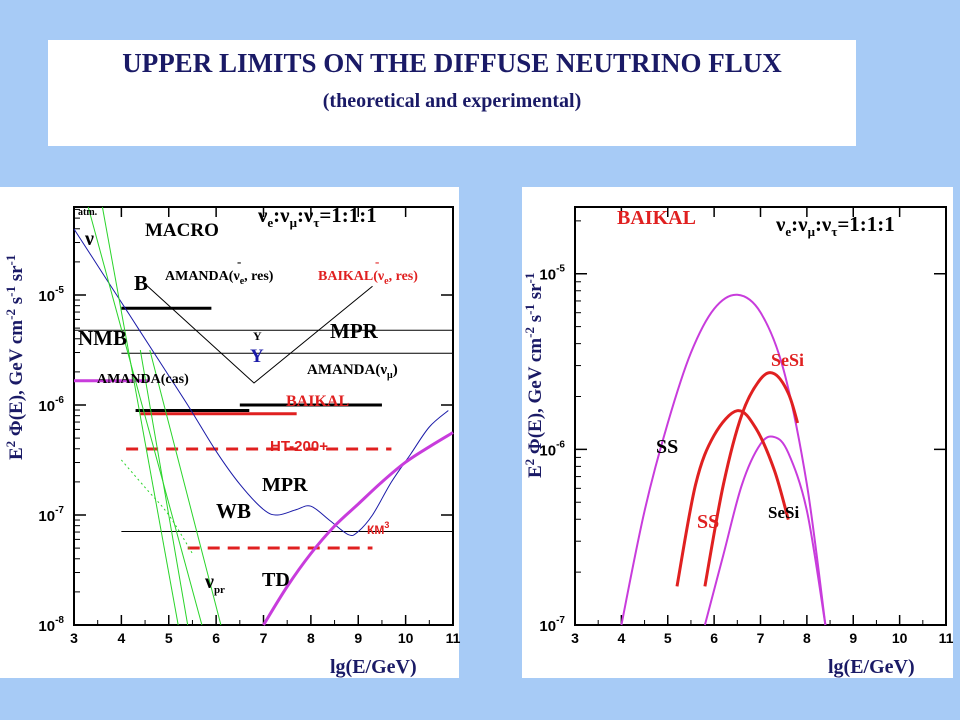 This screenshot has height=720, width=960. I want to click on right-series-ss, so click(723, 459).